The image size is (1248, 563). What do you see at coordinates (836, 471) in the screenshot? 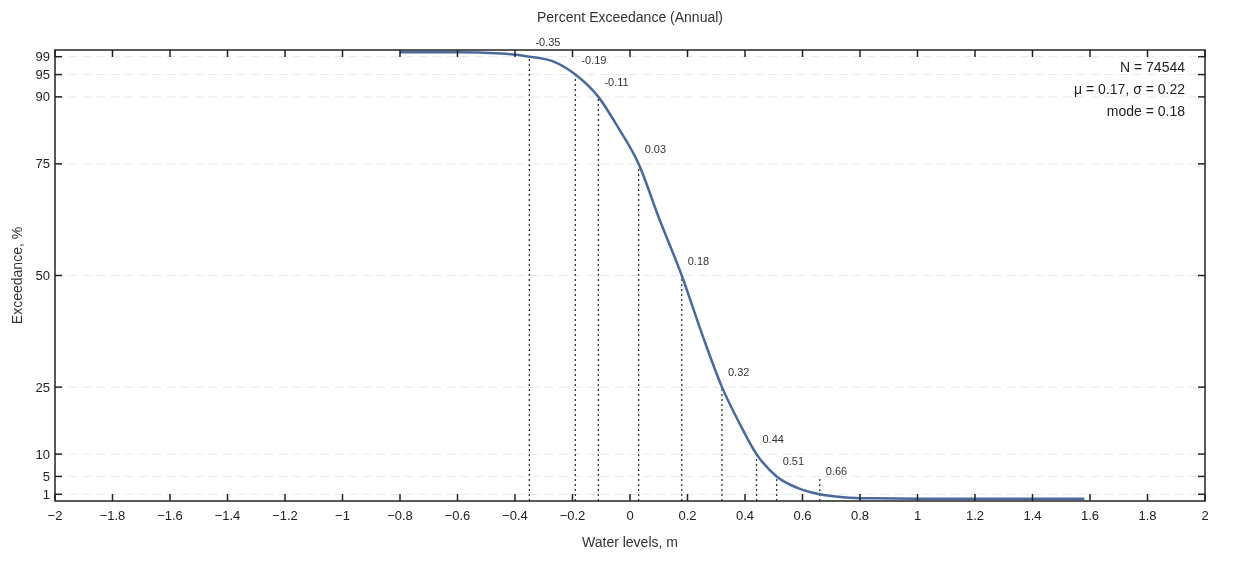
I see `ref-line-label: 0.66` at bounding box center [836, 471].